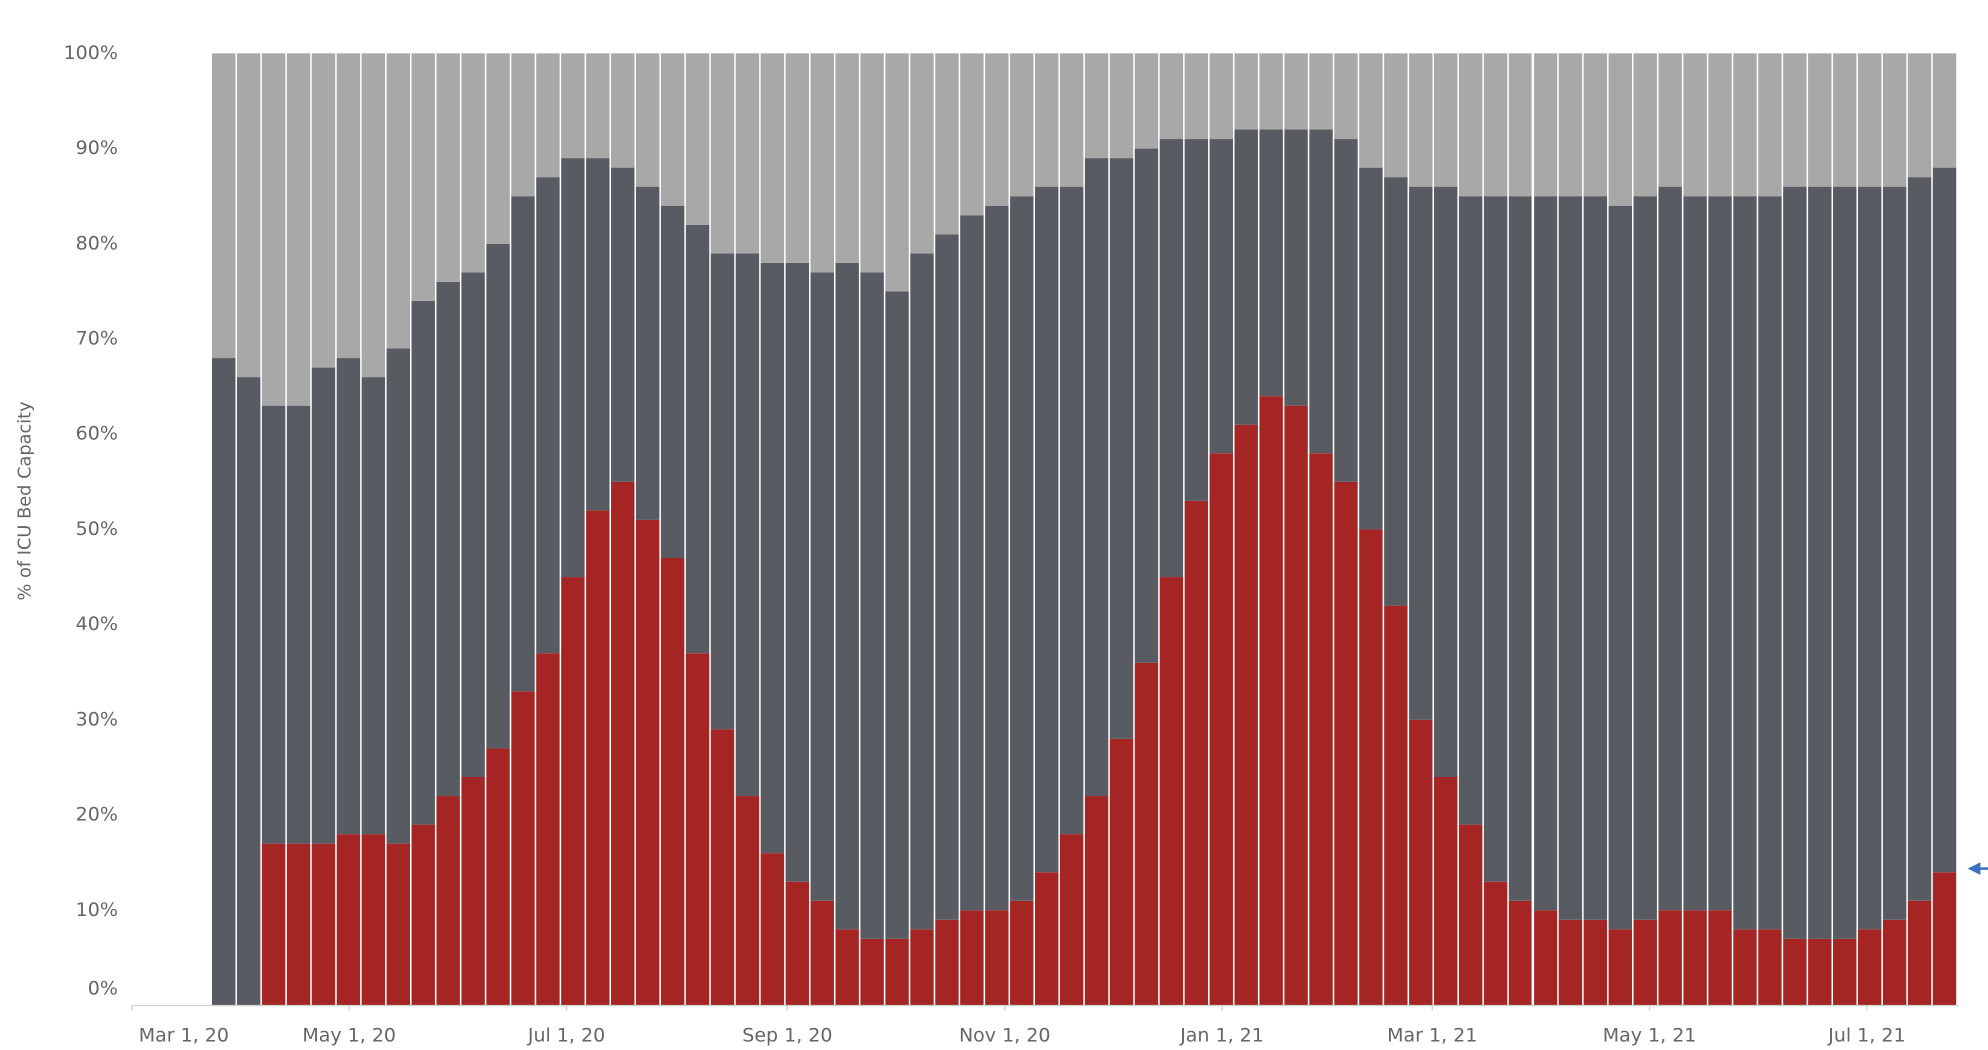 The width and height of the screenshot is (1988, 1050). What do you see at coordinates (97, 910) in the screenshot?
I see `y-tick-label: 10%` at bounding box center [97, 910].